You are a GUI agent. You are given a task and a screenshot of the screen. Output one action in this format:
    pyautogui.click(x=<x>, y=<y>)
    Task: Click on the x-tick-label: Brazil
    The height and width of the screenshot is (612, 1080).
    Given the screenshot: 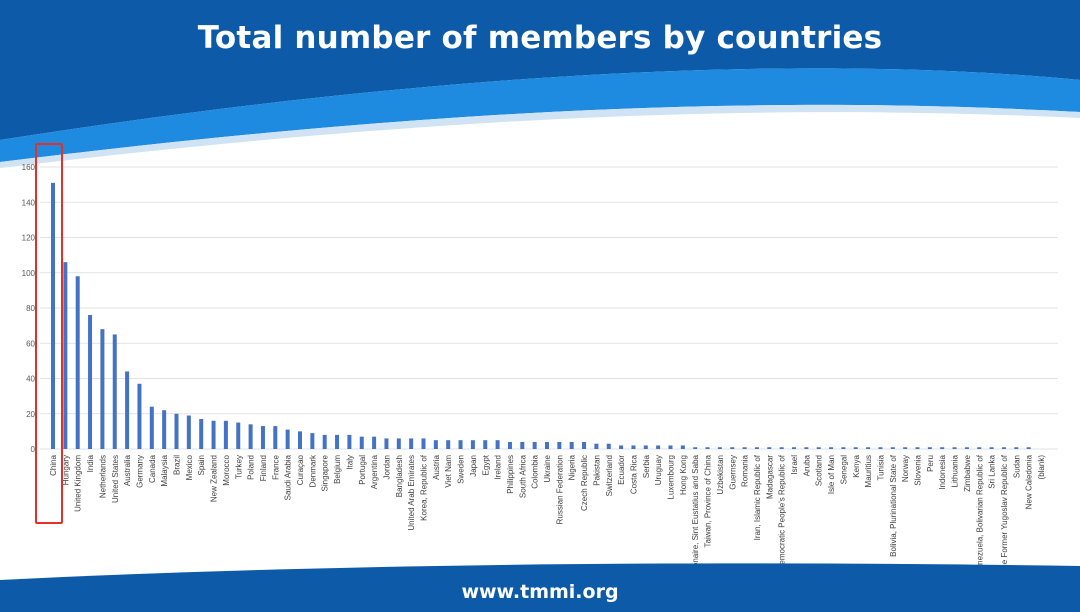 What is the action you would take?
    pyautogui.click(x=177, y=465)
    